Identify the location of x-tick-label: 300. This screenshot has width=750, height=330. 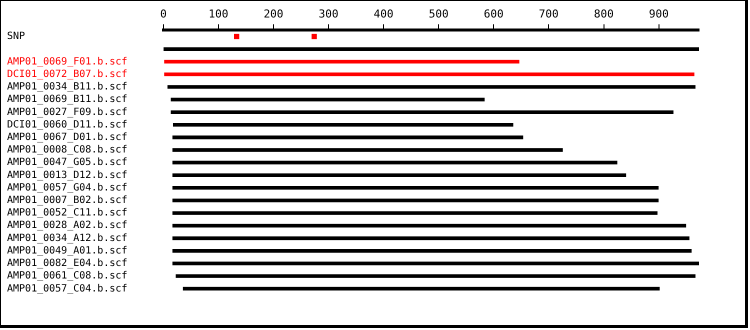
(328, 13).